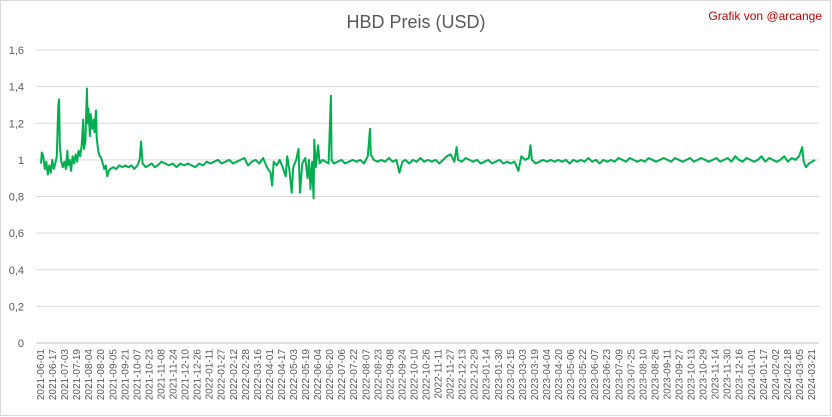 This screenshot has height=417, width=832. Describe the element at coordinates (306, 375) in the screenshot. I see `x-tick-label: 2022-05-19` at that location.